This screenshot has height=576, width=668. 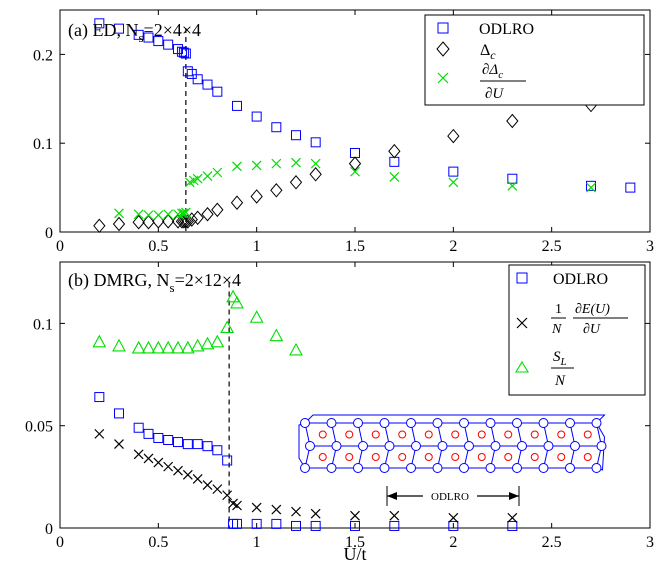 What do you see at coordinates (560, 358) in the screenshot?
I see `legend-label-s: SL` at bounding box center [560, 358].